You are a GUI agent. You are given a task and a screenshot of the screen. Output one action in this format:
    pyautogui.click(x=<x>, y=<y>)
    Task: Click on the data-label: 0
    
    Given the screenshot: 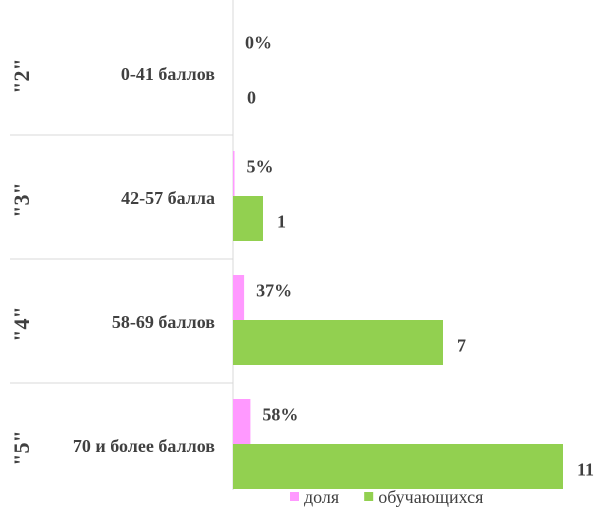 What is the action you would take?
    pyautogui.click(x=251, y=98)
    